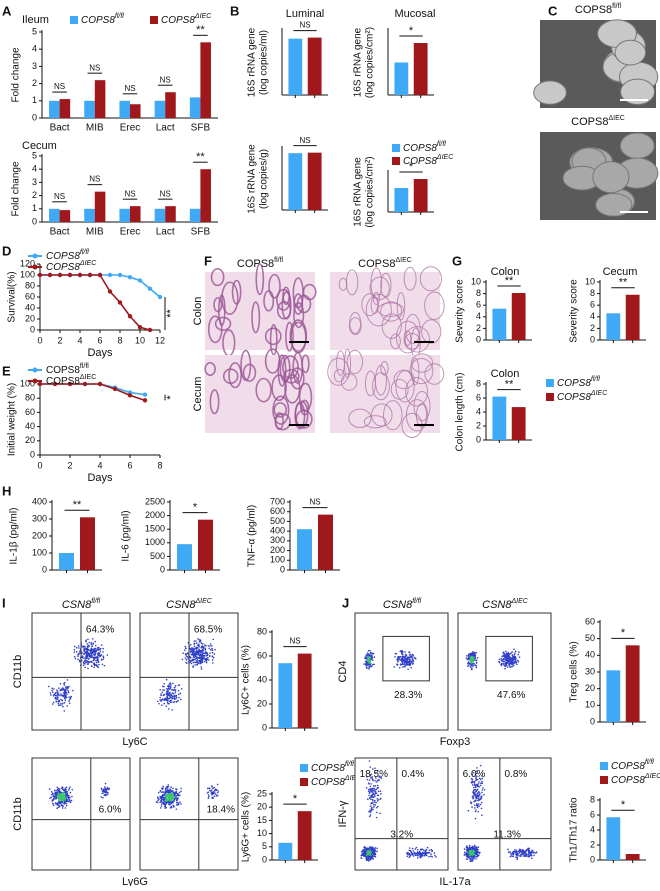 This screenshot has width=660, height=891. What do you see at coordinates (304, 782) in the screenshot?
I see `legend-swatch` at bounding box center [304, 782].